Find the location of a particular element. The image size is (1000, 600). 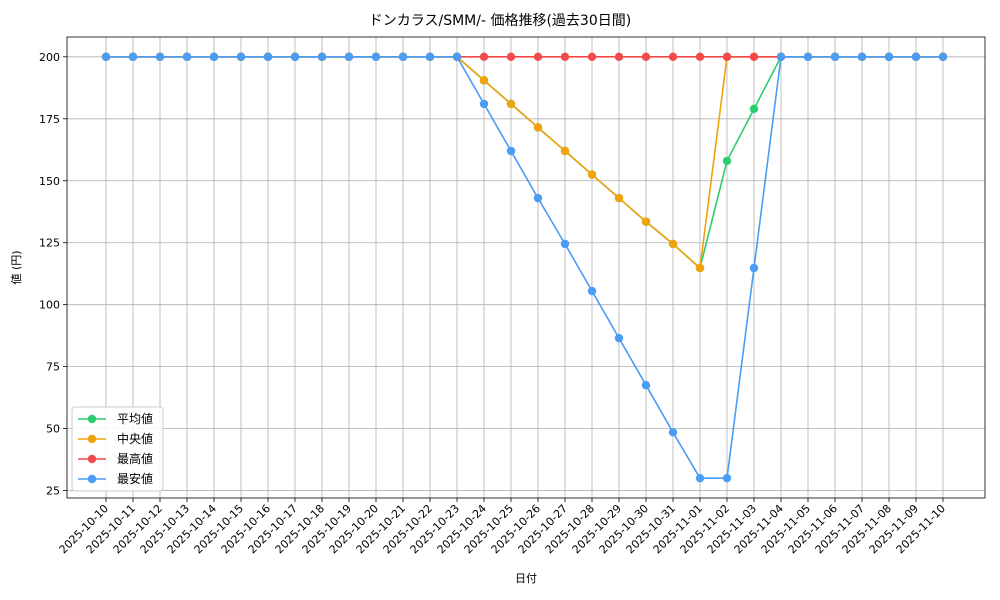

y-tick-label: 50 is located at coordinates (53, 429).